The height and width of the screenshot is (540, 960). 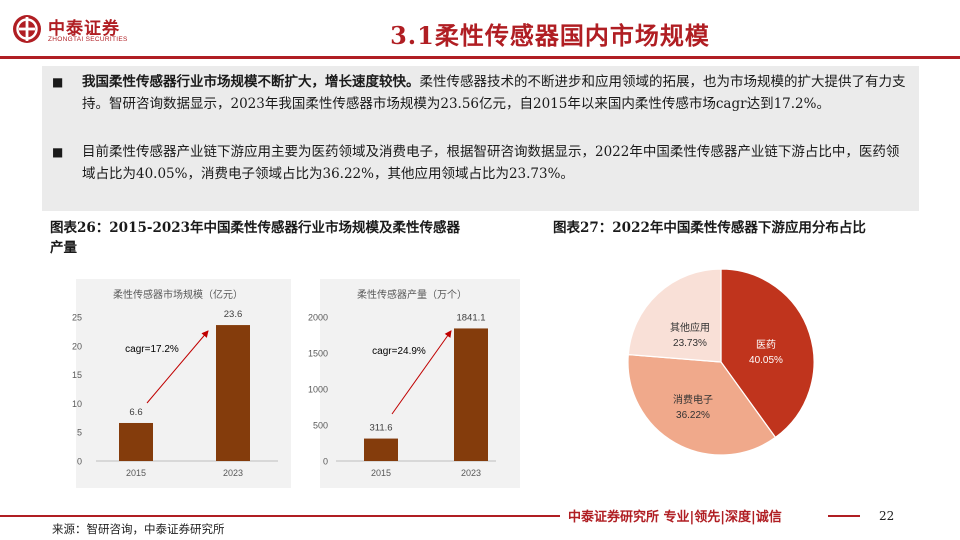 I want to click on company-logo: 中泰证券 ZHONGTAI SECURITIES, so click(x=87, y=30).